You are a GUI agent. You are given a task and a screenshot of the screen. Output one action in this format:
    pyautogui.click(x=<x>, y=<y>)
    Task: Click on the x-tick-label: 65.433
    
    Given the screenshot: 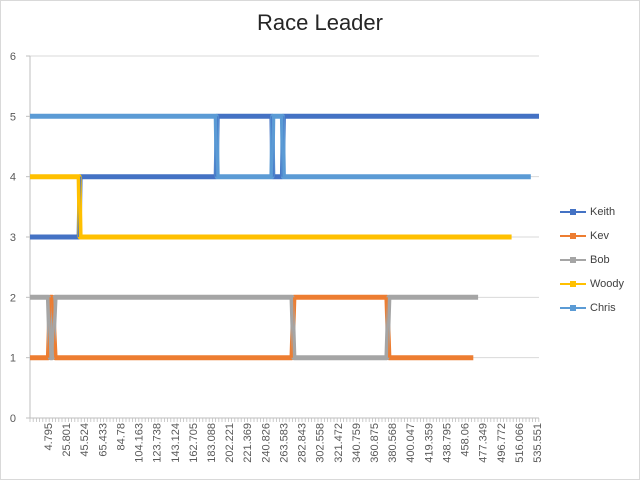 What is the action you would take?
    pyautogui.click(x=103, y=440)
    